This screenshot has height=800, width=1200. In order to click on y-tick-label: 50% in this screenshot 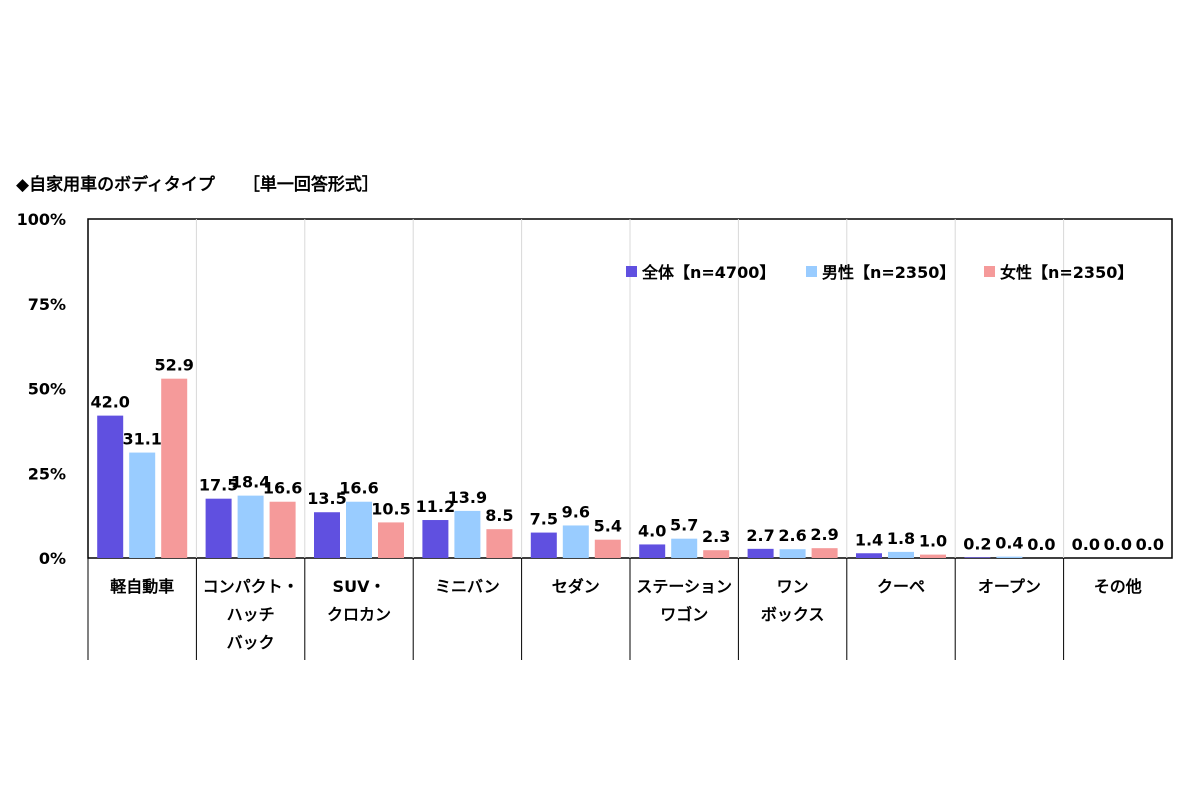, I will do `click(47, 389)`.